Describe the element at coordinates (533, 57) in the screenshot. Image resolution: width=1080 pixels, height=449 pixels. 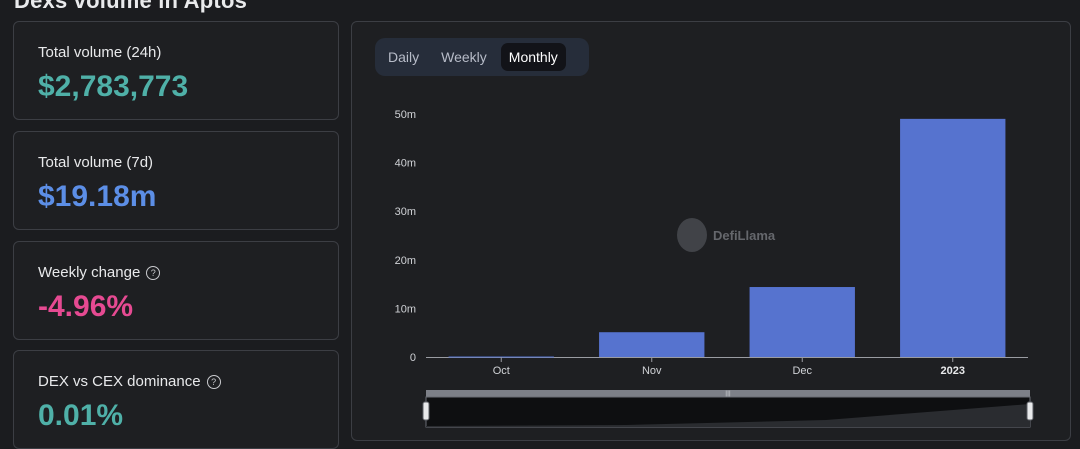
I see `tab-monthly: Monthly` at that location.